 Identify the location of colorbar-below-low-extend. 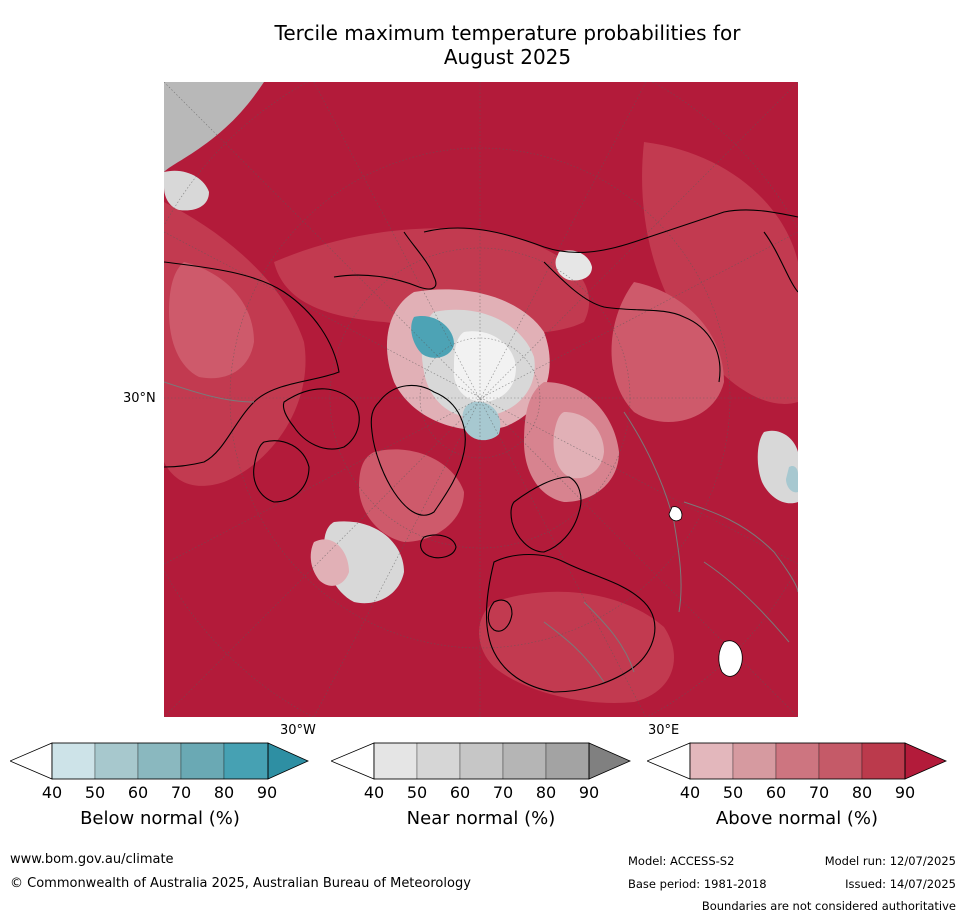
(31, 761).